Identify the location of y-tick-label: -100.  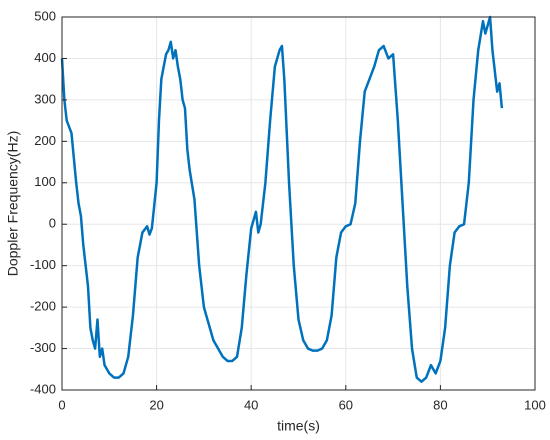
(43, 264).